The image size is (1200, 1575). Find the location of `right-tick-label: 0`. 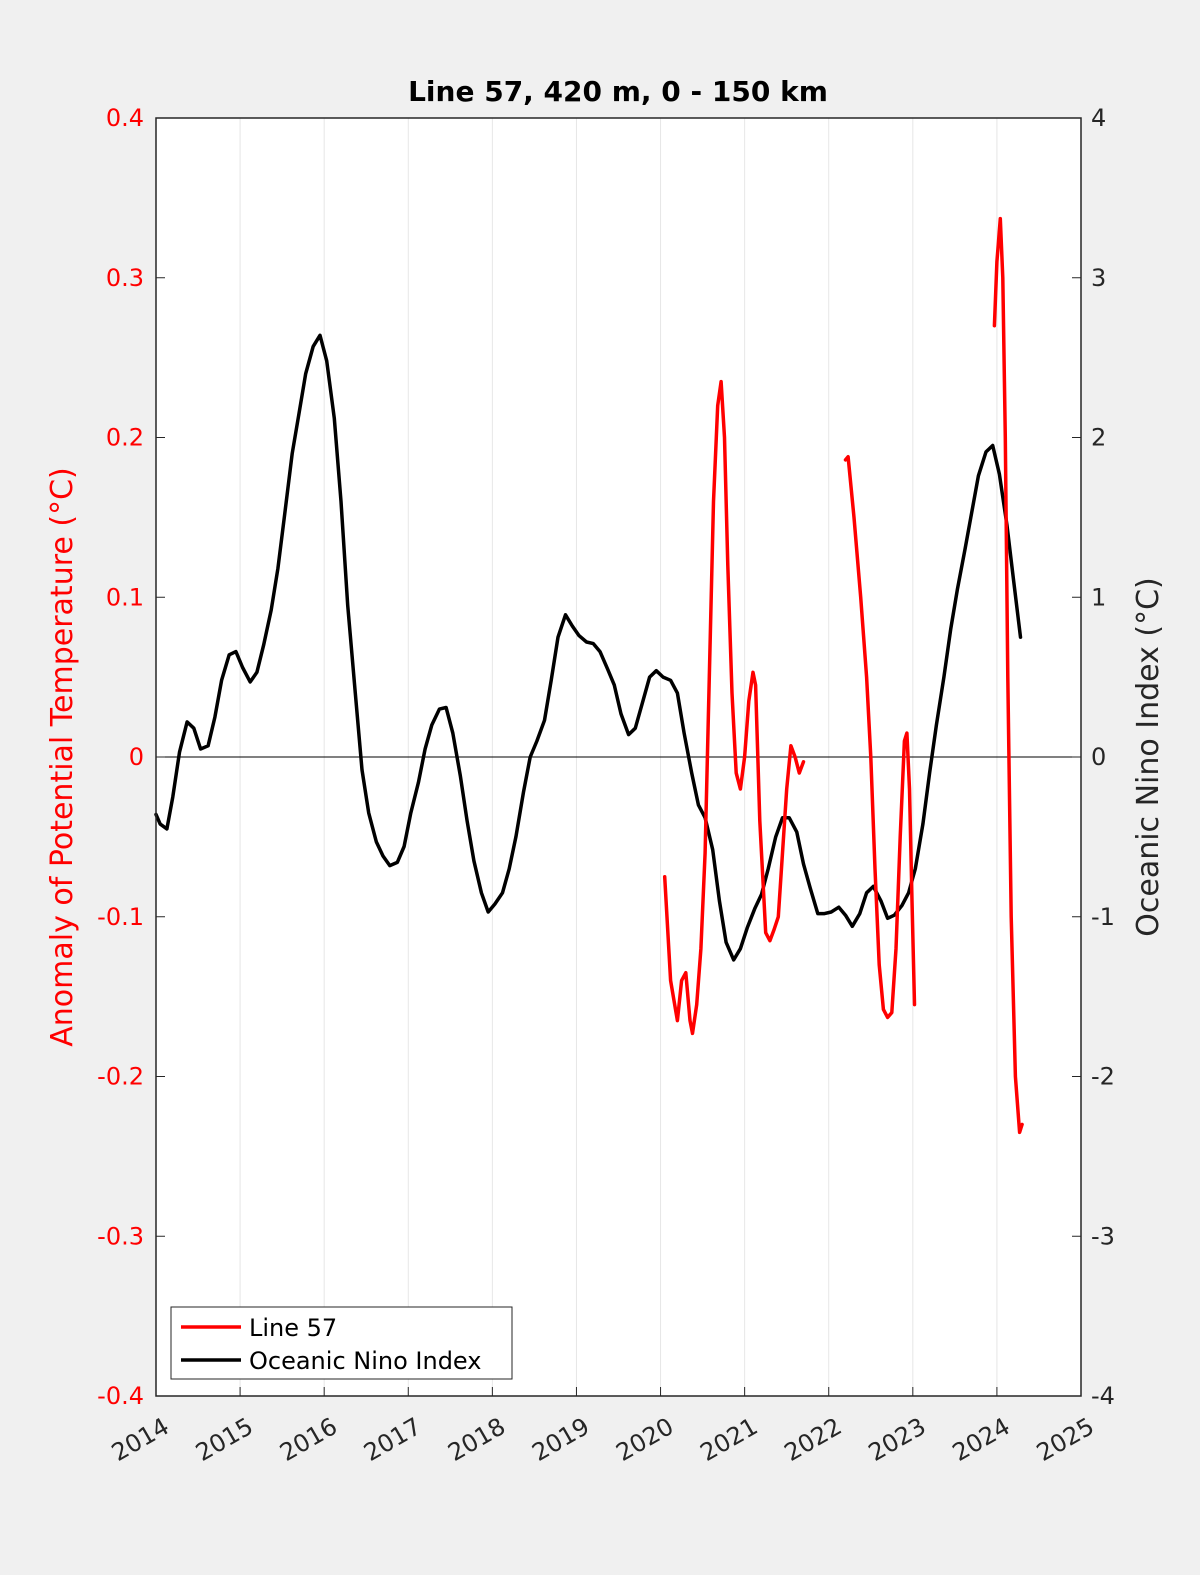

right-tick-label: 0 is located at coordinates (1098, 757).